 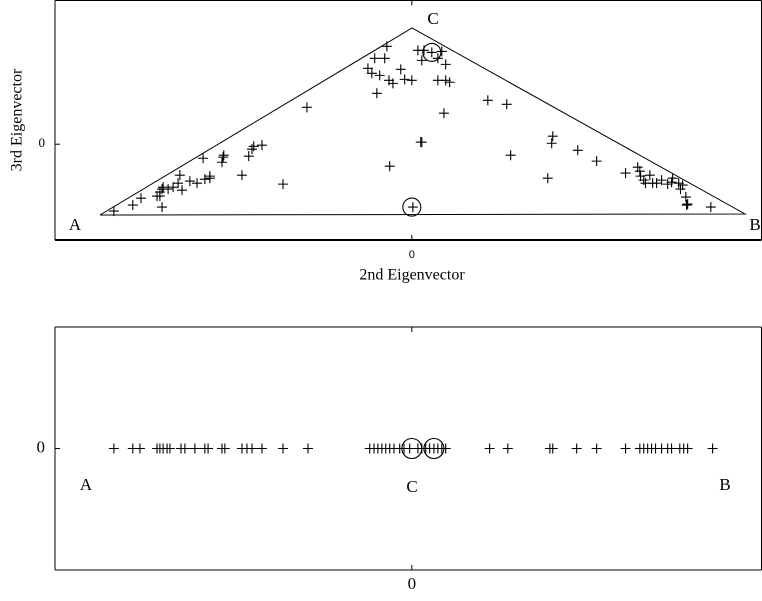 I want to click on y-axis-label: 3rd Eigenvector, so click(x=17, y=119).